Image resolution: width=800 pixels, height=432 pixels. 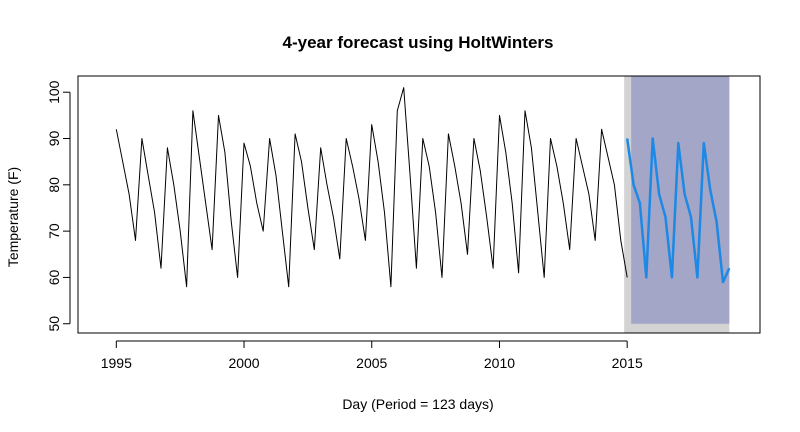 I want to click on y-tick-label: 80, so click(x=54, y=185).